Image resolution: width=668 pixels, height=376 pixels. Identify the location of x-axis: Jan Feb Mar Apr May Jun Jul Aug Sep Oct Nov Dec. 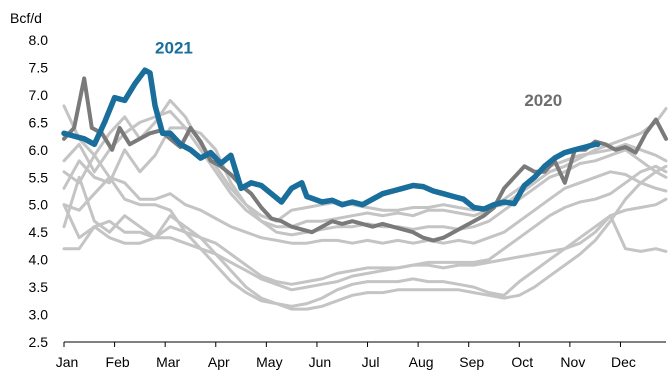
(361, 355).